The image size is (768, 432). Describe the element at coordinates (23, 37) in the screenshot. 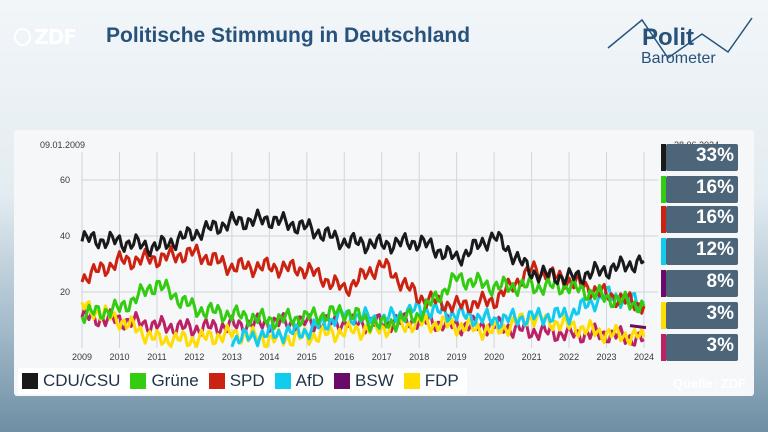

I see `zdf-logo-ring-icon` at that location.